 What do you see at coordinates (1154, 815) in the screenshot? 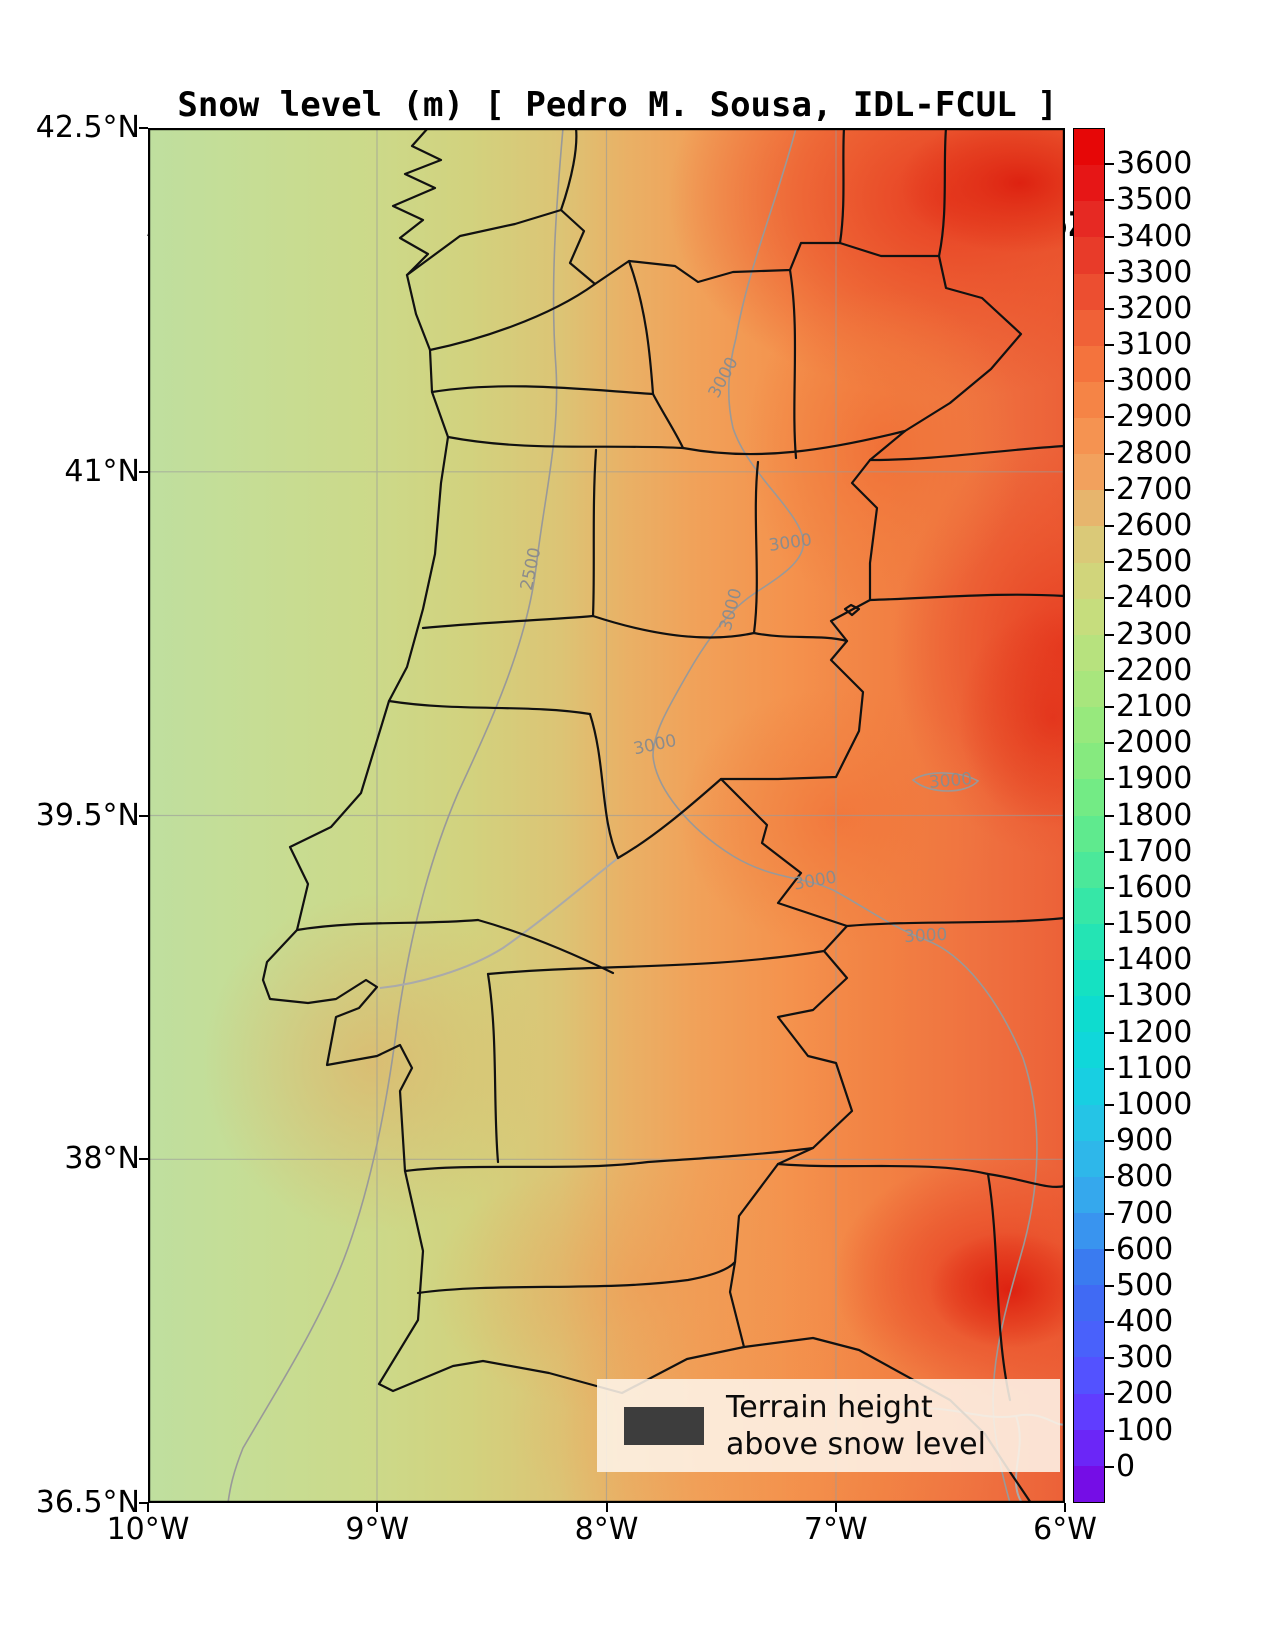
I see `colorbar-label: 1800` at bounding box center [1154, 815].